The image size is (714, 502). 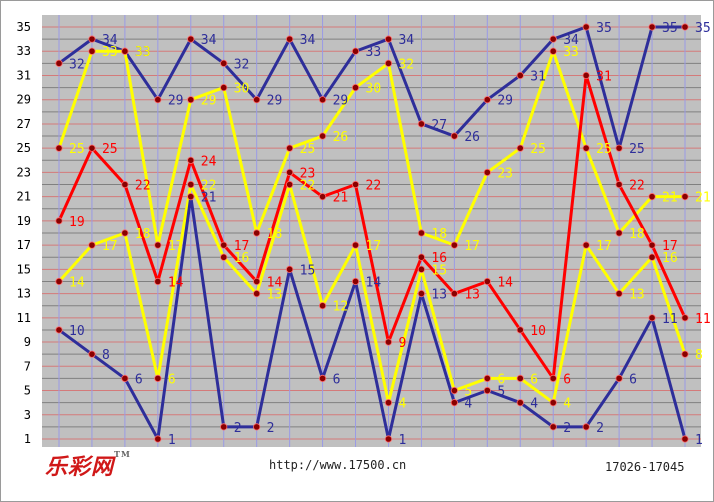 I want to click on y-tick-label: 29, so click(x=24, y=100).